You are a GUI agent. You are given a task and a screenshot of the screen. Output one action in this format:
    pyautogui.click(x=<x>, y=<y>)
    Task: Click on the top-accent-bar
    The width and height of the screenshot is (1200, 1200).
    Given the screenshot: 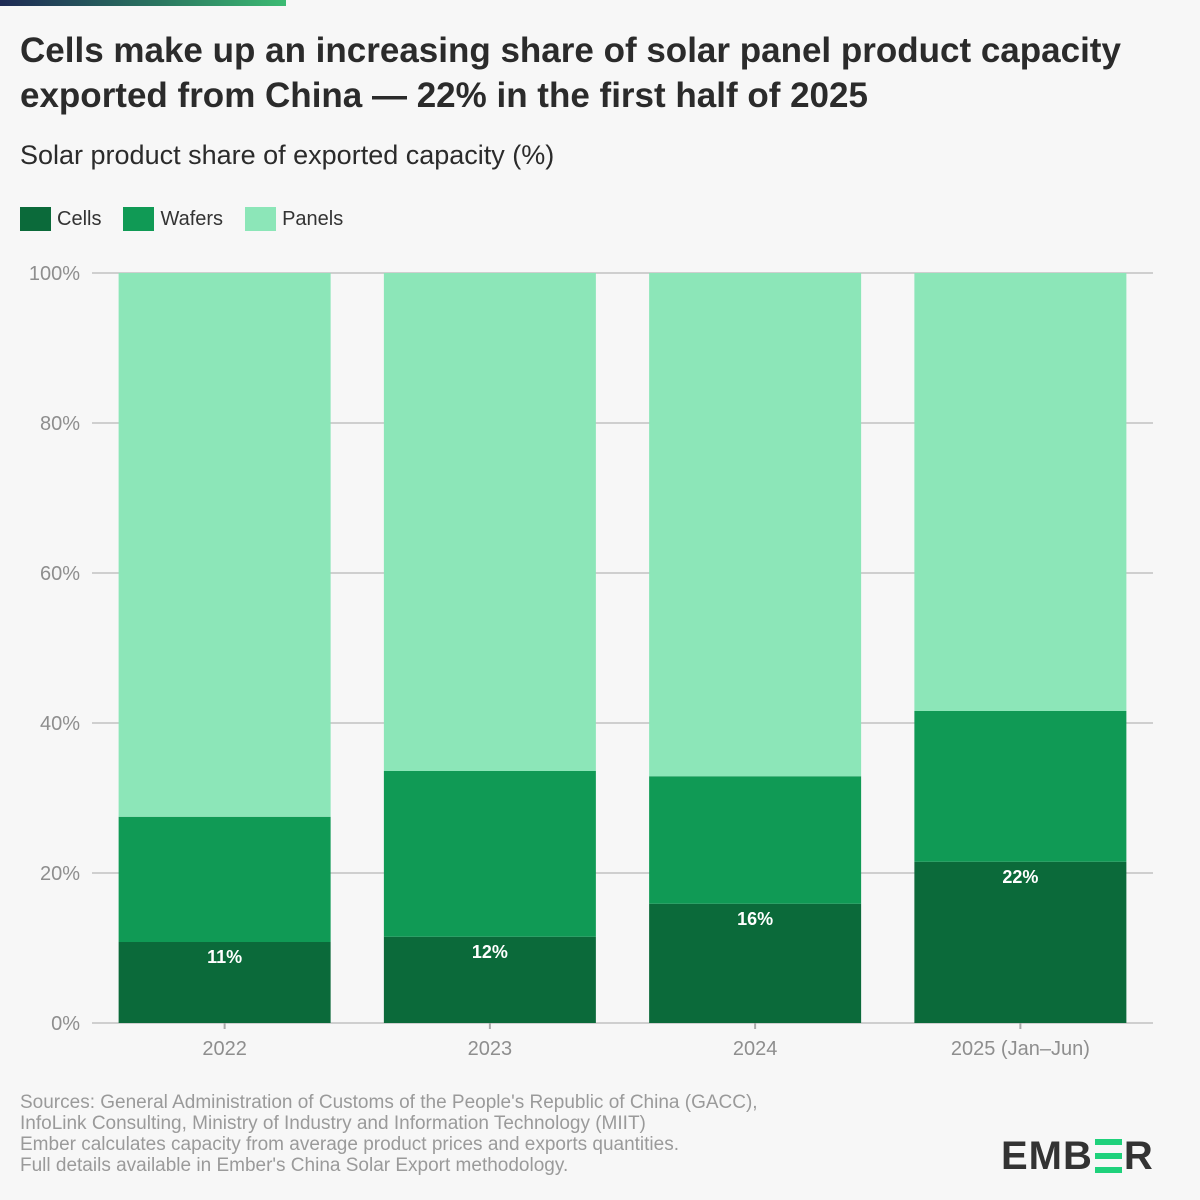 What is the action you would take?
    pyautogui.click(x=143, y=3)
    